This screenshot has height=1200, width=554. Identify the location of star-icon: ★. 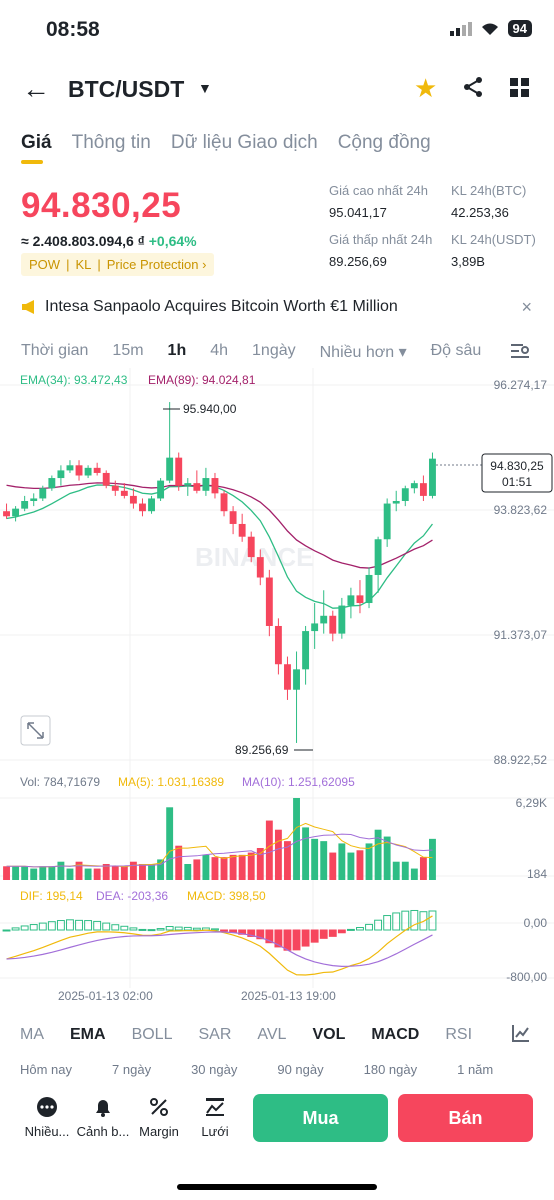
(426, 88).